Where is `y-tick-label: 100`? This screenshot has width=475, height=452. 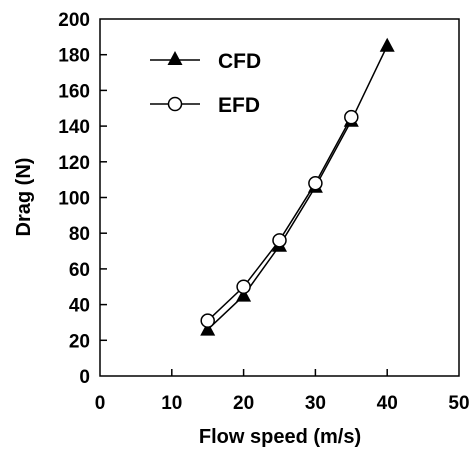 y-tick-label: 100 is located at coordinates (74, 199).